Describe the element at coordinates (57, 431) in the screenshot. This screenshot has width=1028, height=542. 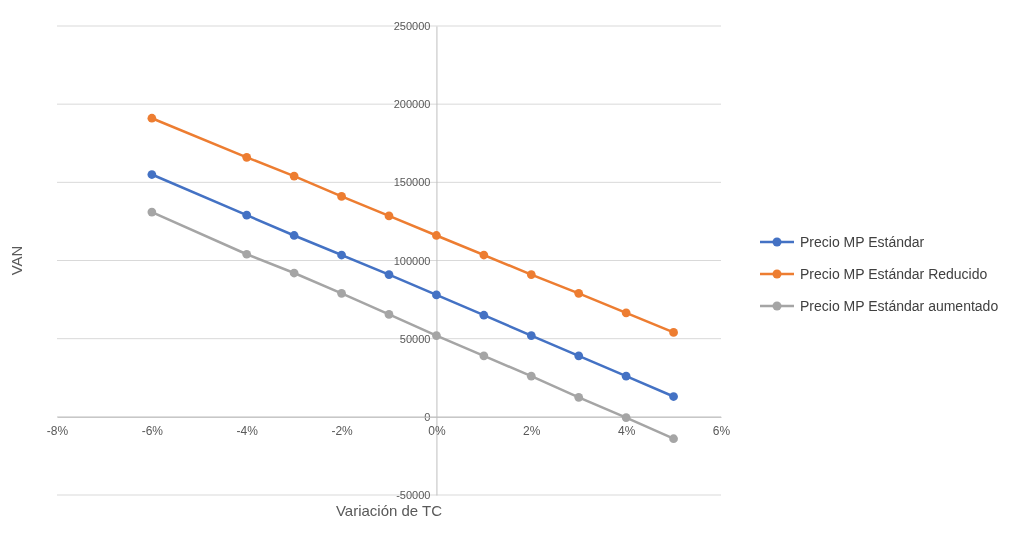
I see `x-tick-label: -8%` at that location.